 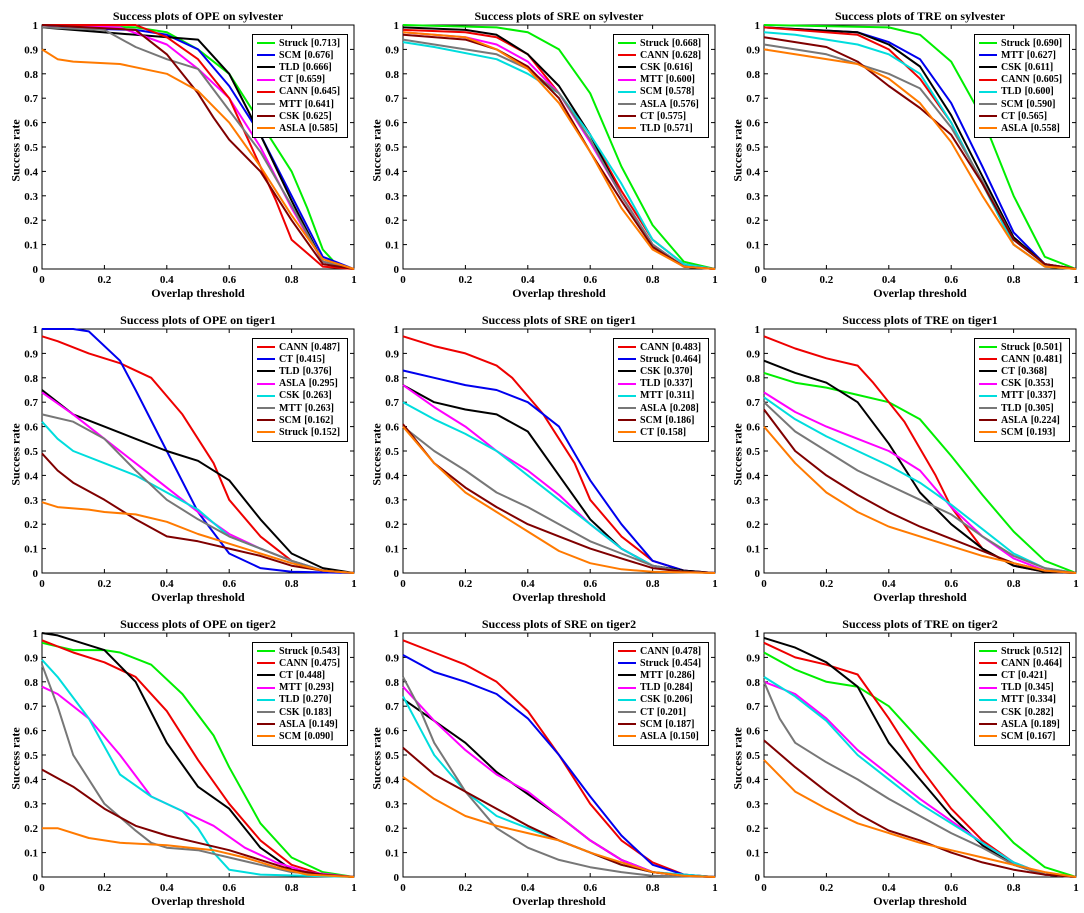 I want to click on legend-series-score: [0.334], so click(x=1041, y=700).